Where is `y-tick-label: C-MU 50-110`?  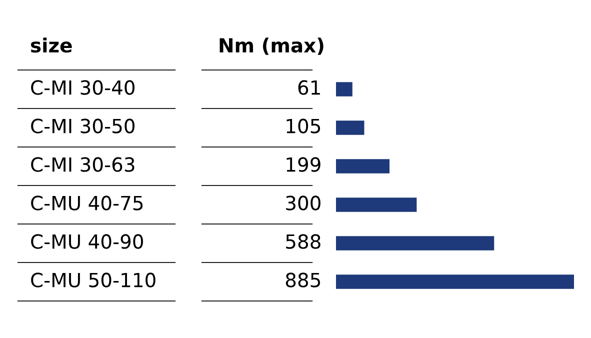
y-tick-label: C-MU 50-110 is located at coordinates (93, 280).